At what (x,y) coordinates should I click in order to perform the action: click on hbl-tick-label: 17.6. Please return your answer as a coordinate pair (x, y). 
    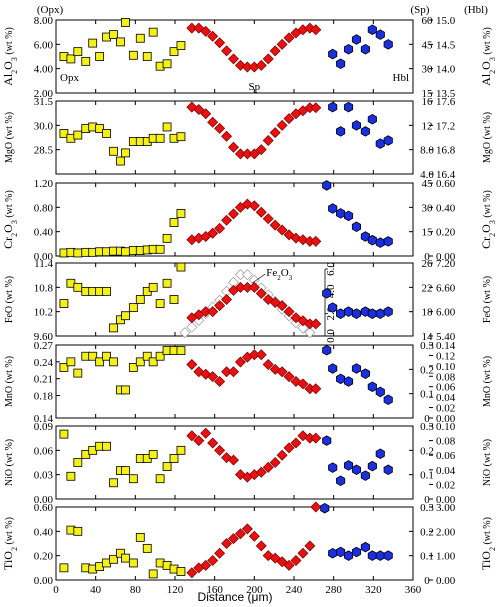
    Looking at the image, I should click on (446, 102).